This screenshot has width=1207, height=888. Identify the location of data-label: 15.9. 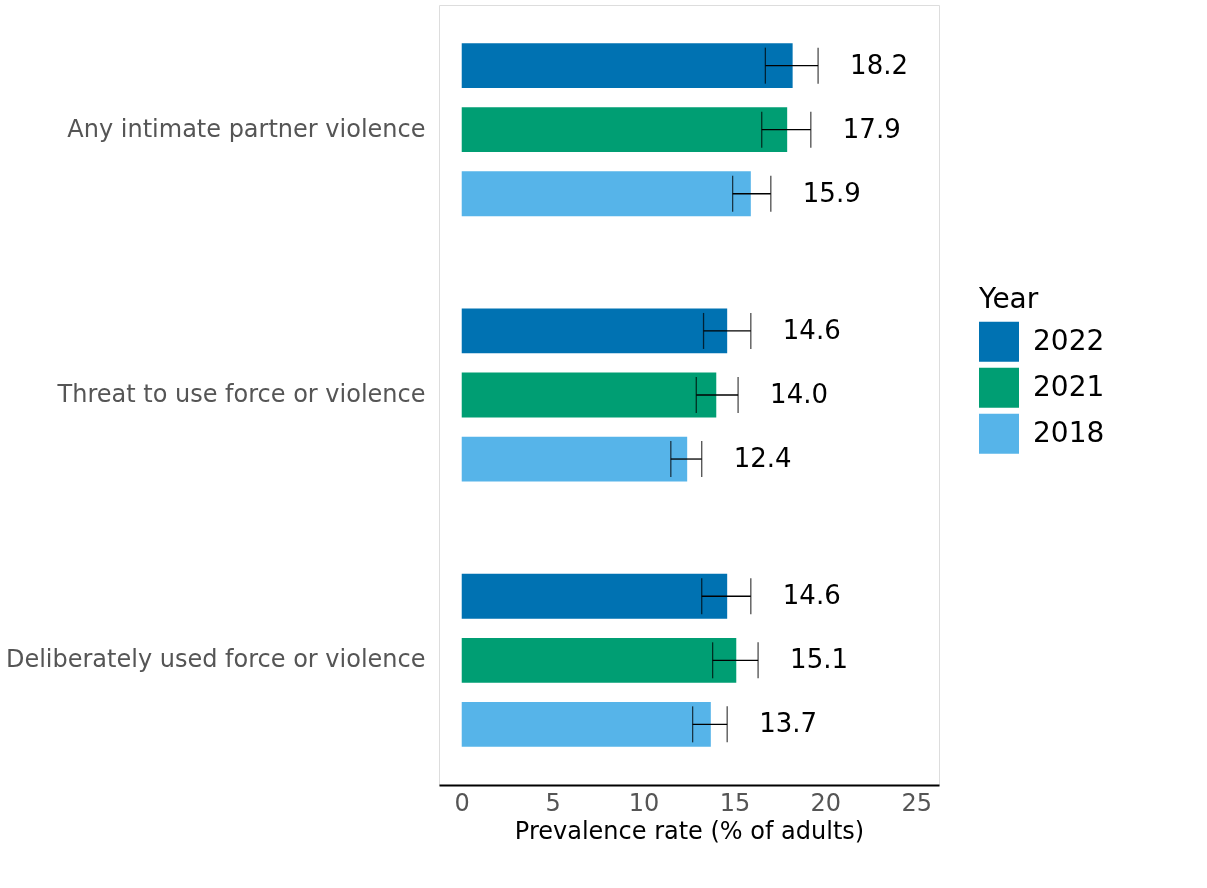
(831, 192).